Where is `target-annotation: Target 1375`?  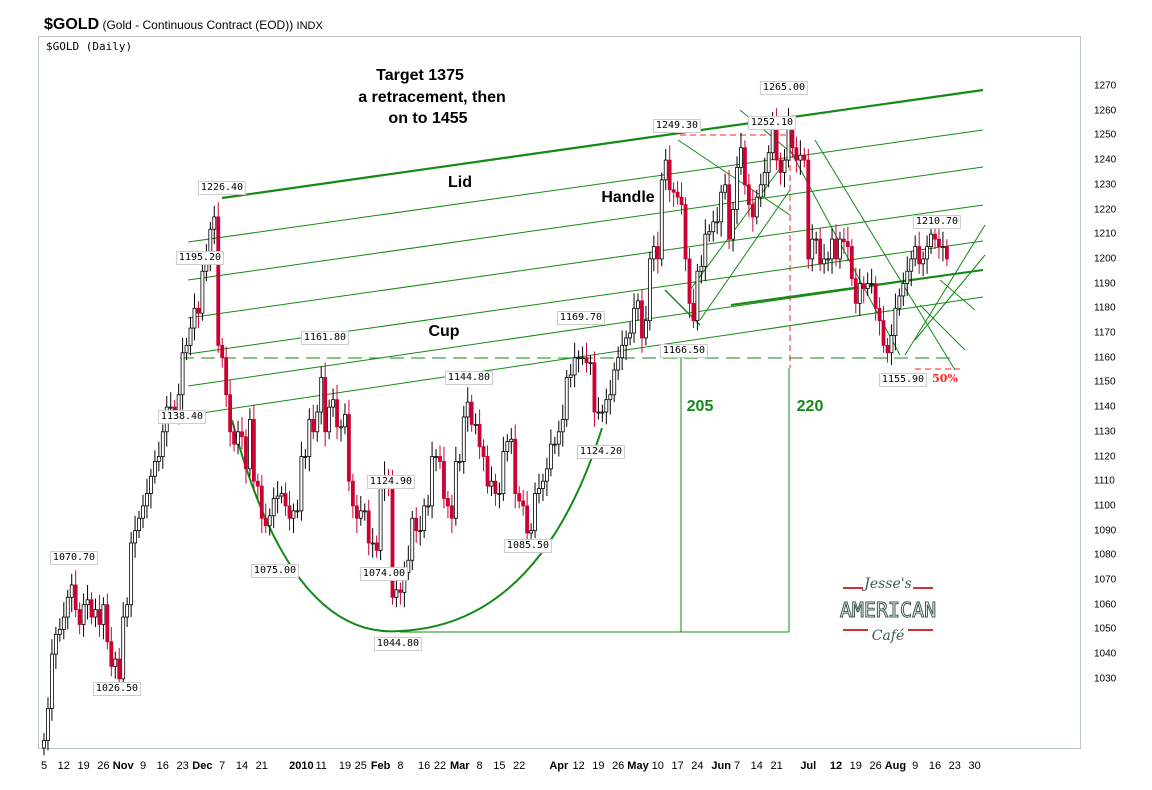
target-annotation: Target 1375 is located at coordinates (420, 75).